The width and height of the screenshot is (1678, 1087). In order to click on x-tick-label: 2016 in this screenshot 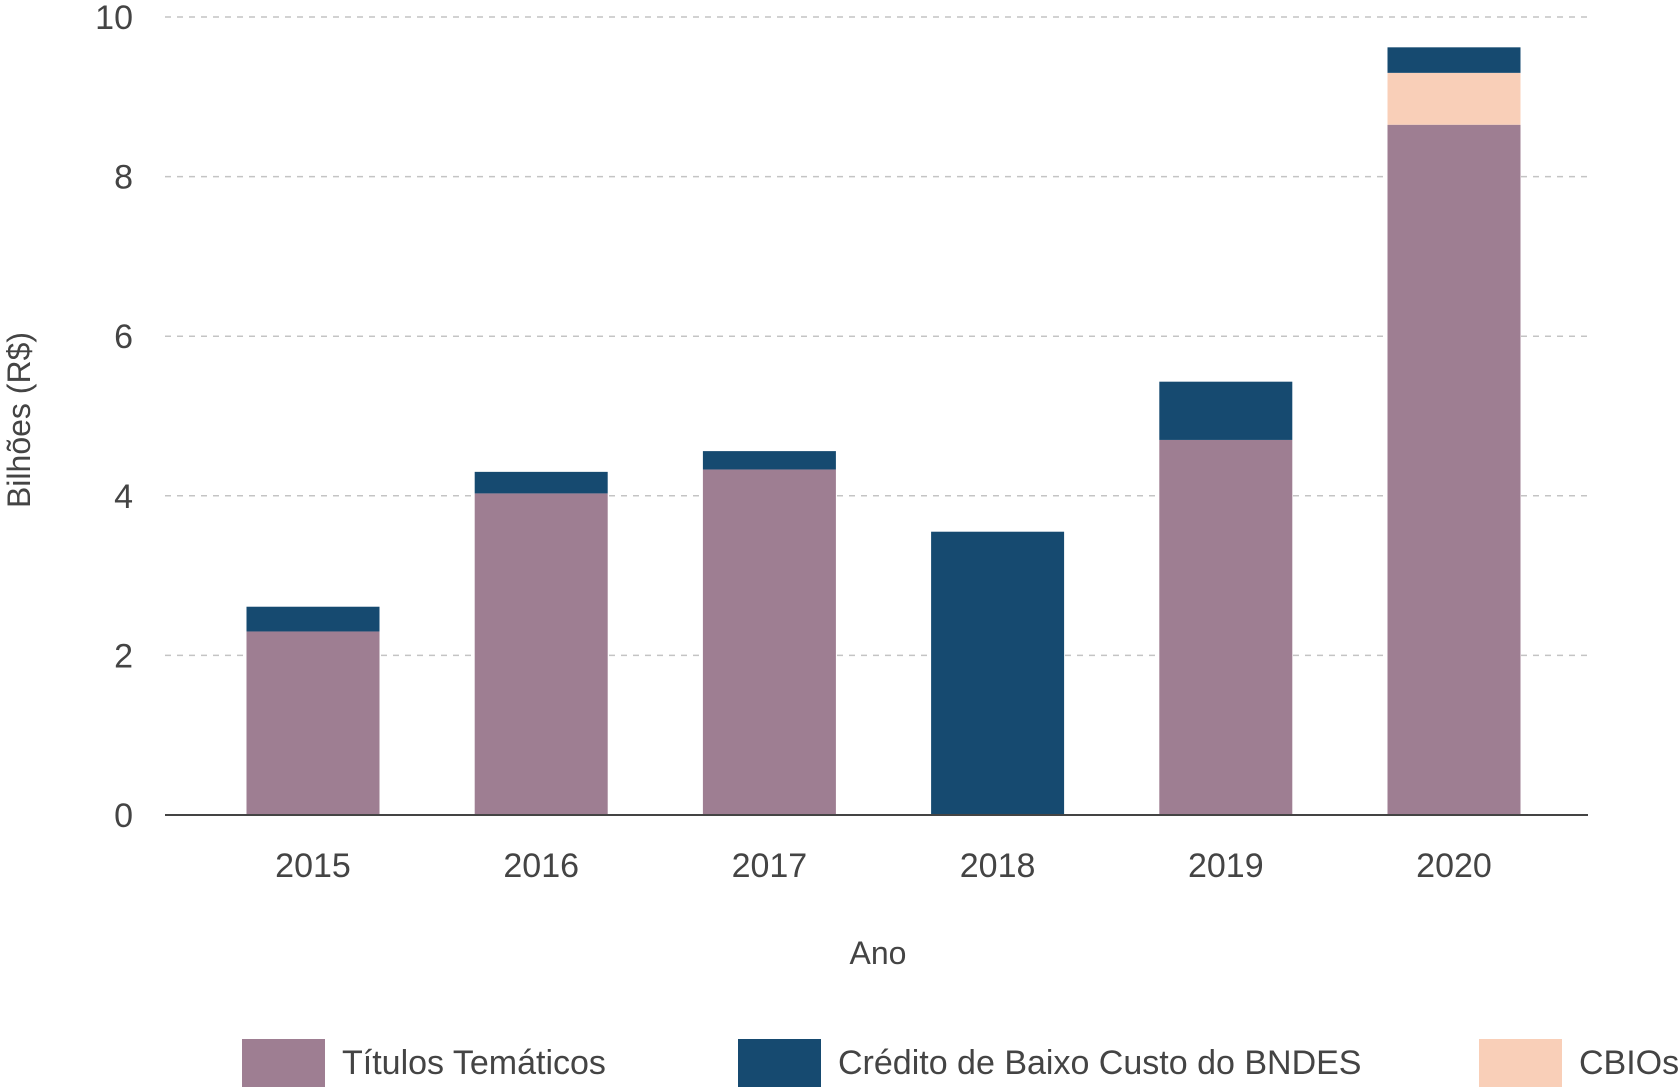, I will do `click(541, 866)`.